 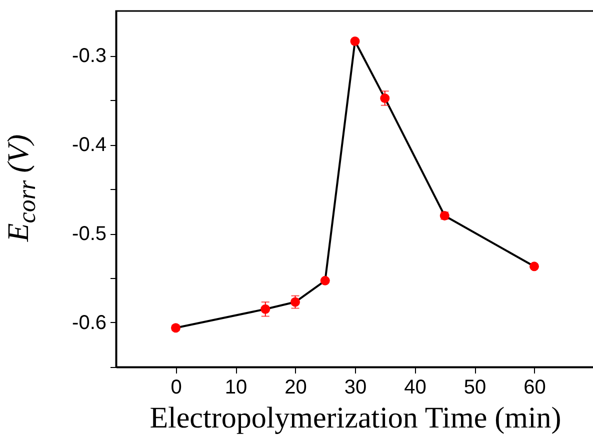 What do you see at coordinates (356, 418) in the screenshot?
I see `x-axis-title: Electropolymerization Time (min)` at bounding box center [356, 418].